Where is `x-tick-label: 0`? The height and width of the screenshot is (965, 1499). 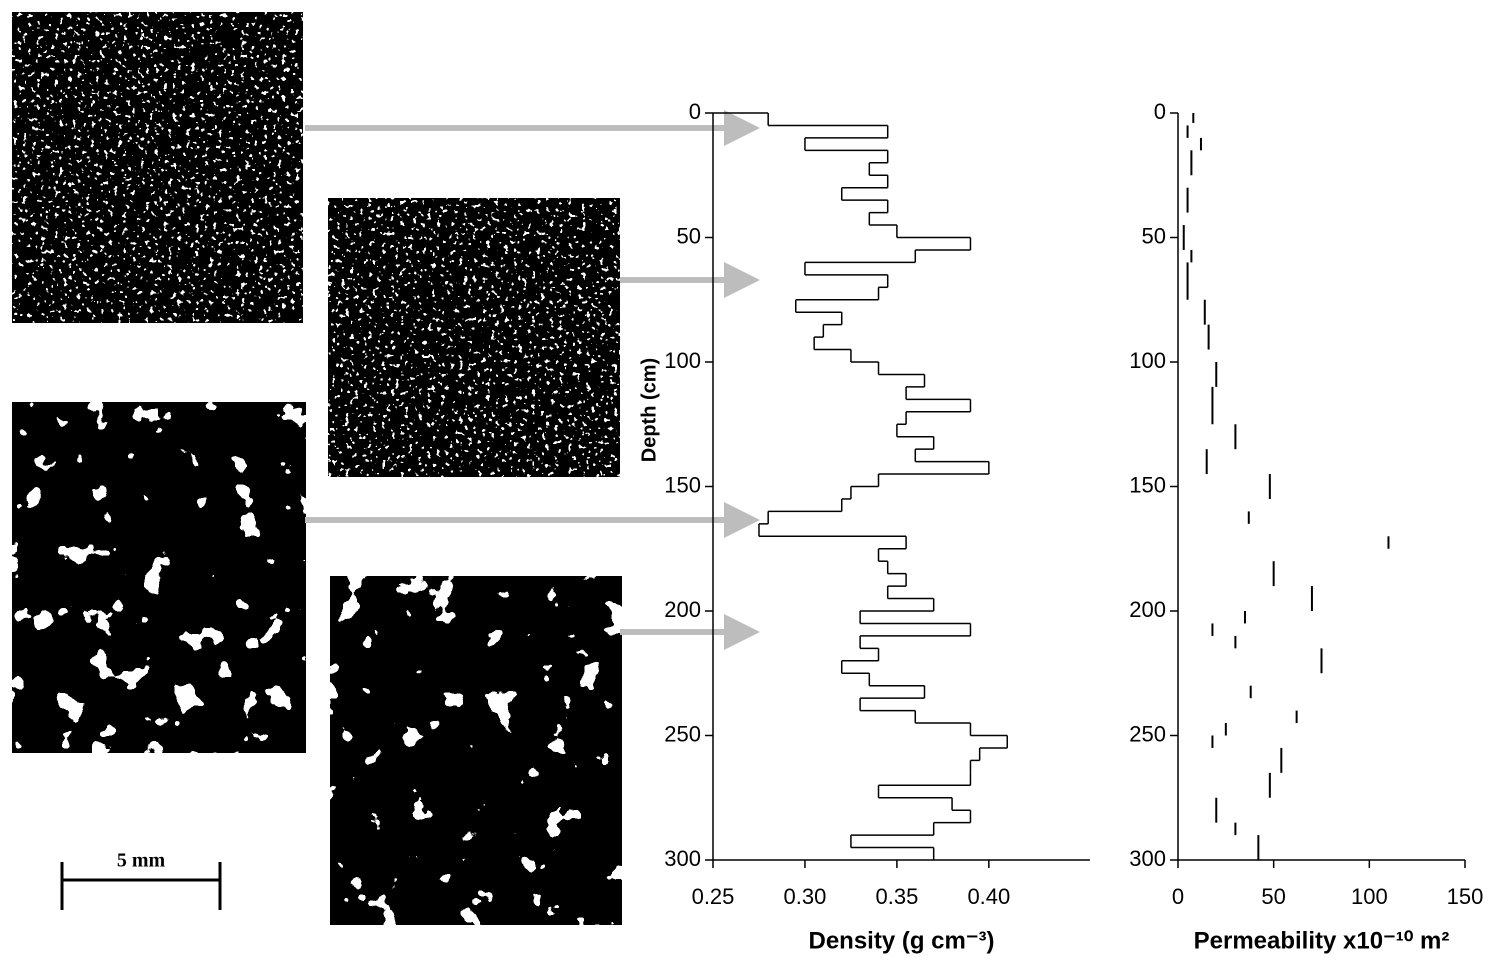
x-tick-label: 0 is located at coordinates (1178, 896).